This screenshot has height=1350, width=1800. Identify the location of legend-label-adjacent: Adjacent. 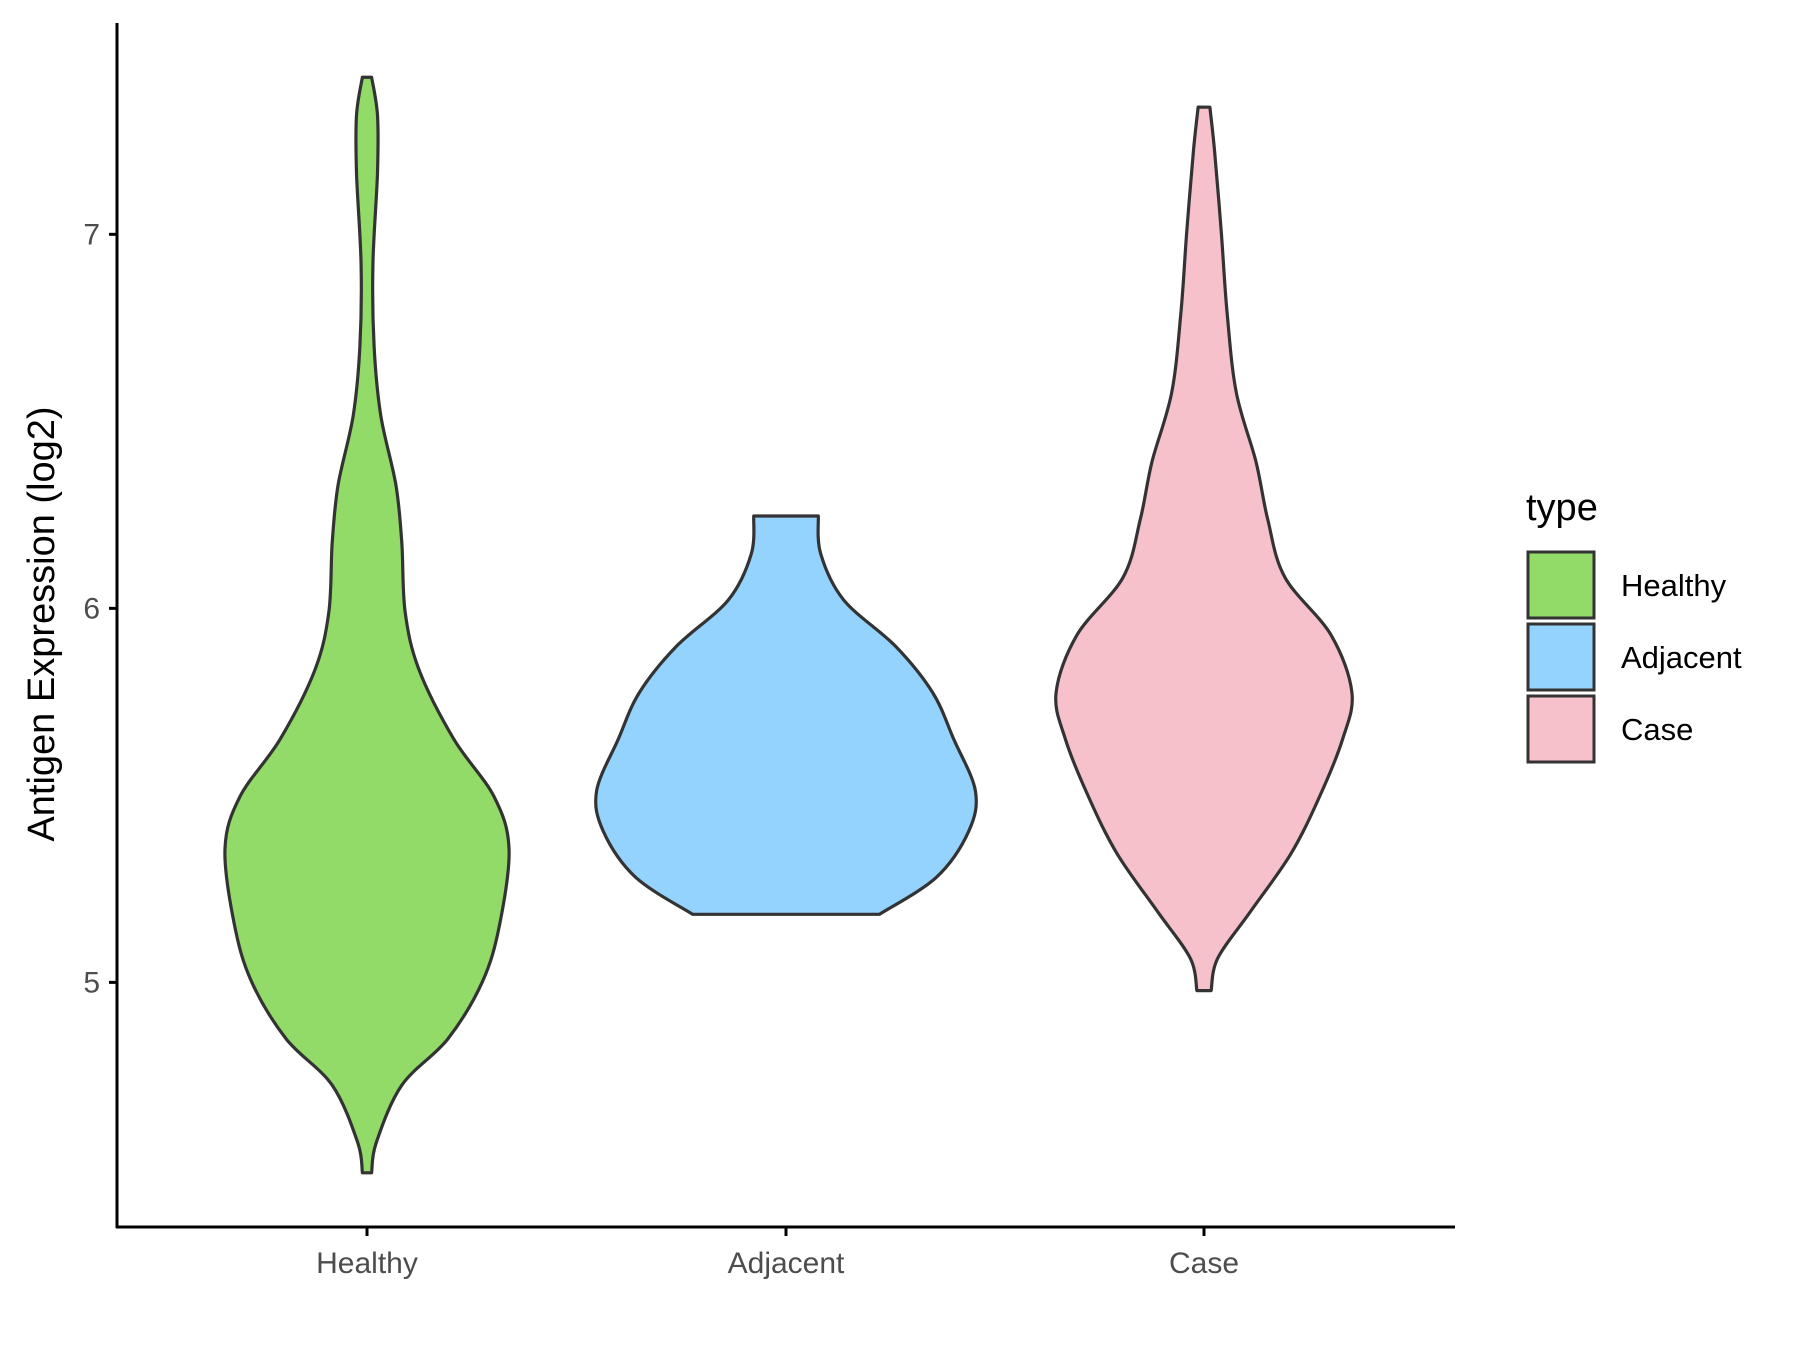
(1681, 657).